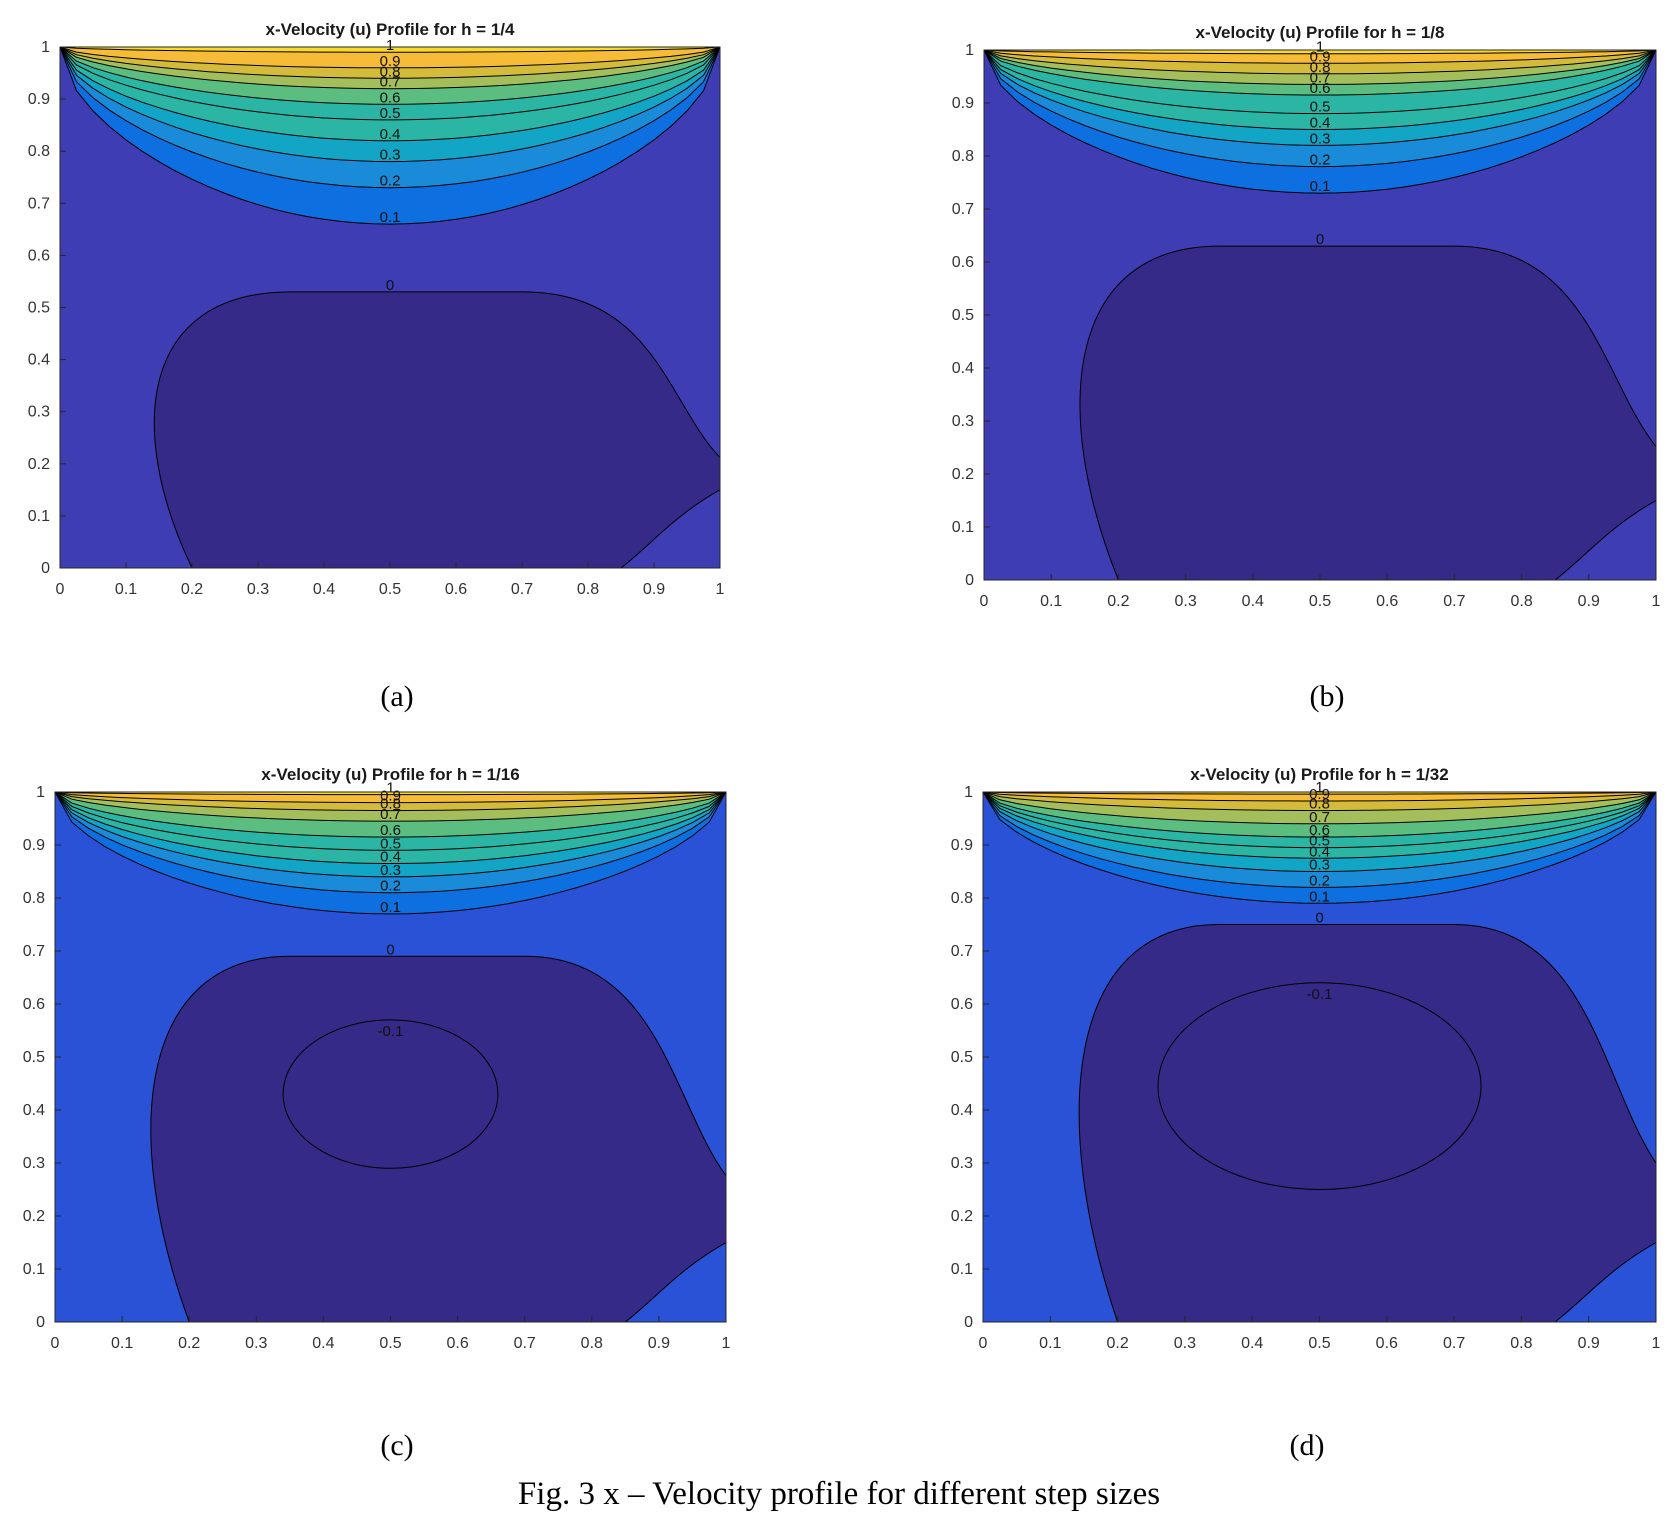  I want to click on y-tick-label: 0.3, so click(39, 412).